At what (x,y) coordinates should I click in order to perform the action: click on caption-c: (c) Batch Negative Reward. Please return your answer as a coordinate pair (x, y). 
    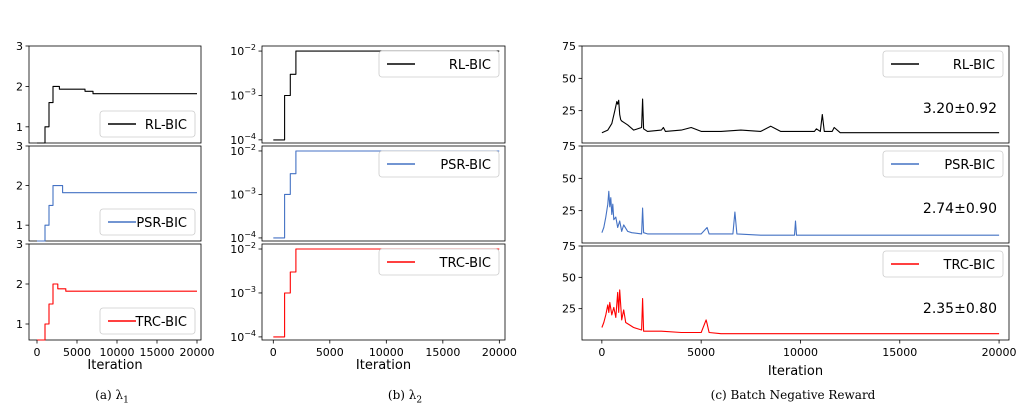
    Looking at the image, I should click on (793, 395).